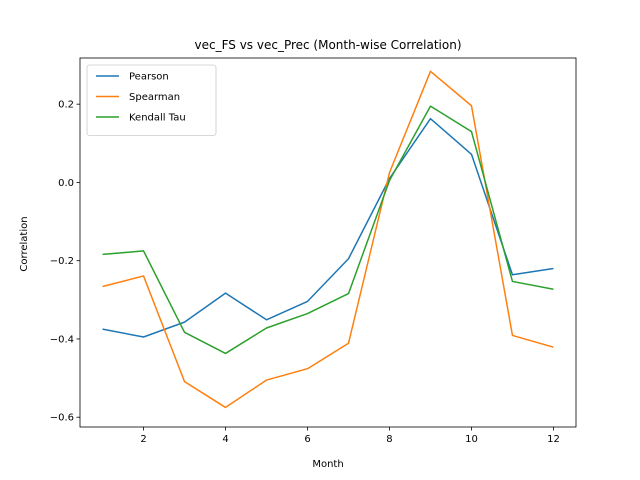 The width and height of the screenshot is (640, 480). I want to click on y-axis-label: Correlation, so click(24, 243).